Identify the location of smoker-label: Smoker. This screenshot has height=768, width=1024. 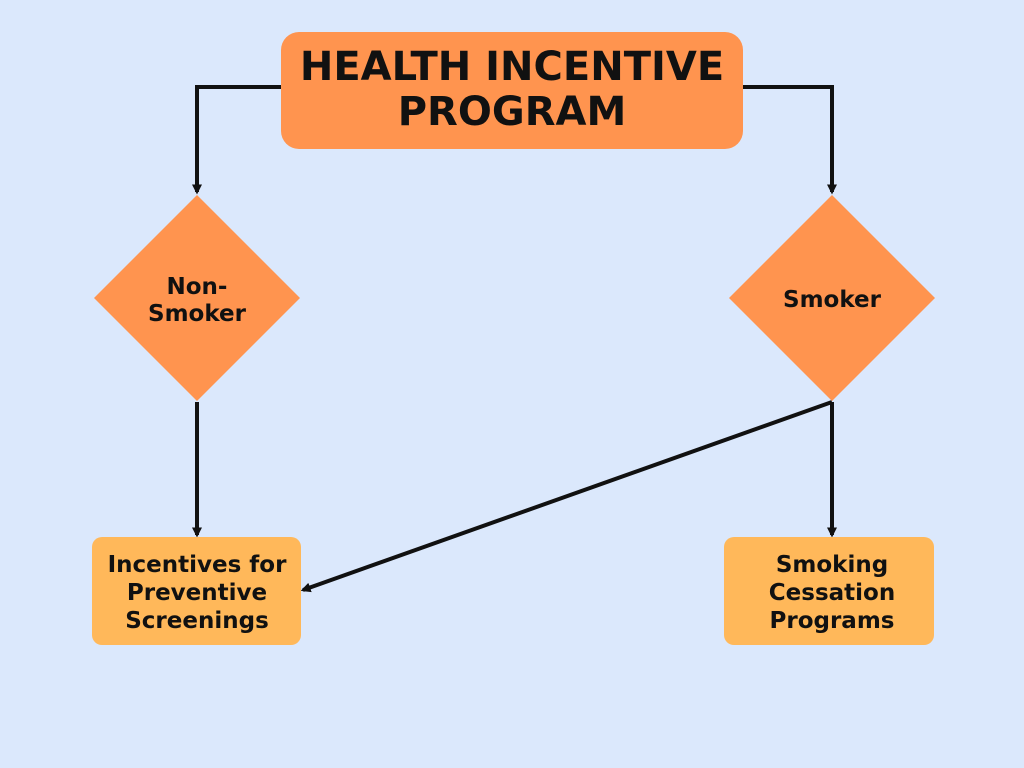
(832, 300).